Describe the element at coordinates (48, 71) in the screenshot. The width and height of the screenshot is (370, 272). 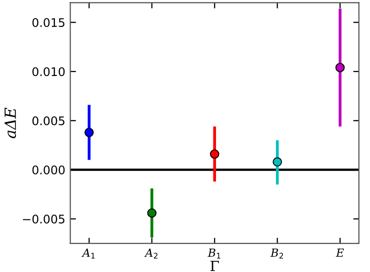
I see `y-tick-label: 0.010` at that location.